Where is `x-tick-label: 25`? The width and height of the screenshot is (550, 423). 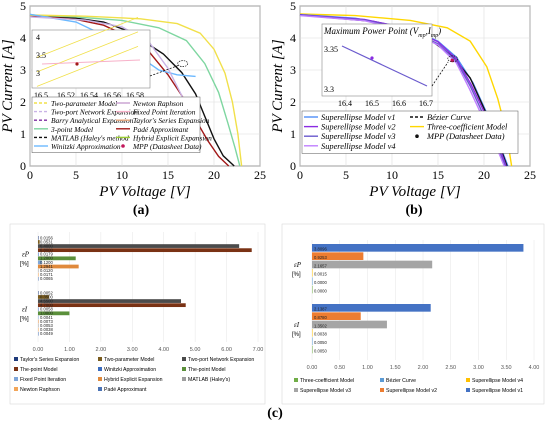 x-tick-label: 25 is located at coordinates (530, 175).